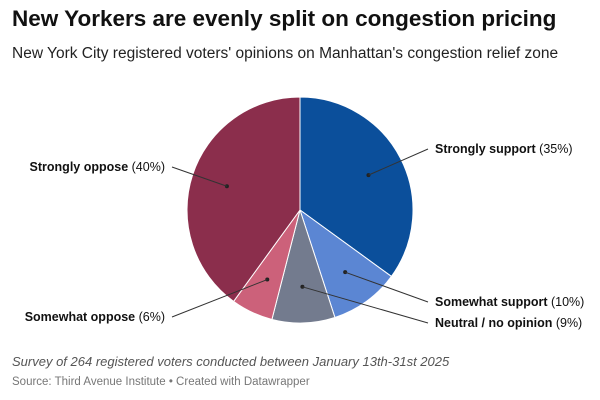  I want to click on slice-strongly-oppose, so click(243, 199).